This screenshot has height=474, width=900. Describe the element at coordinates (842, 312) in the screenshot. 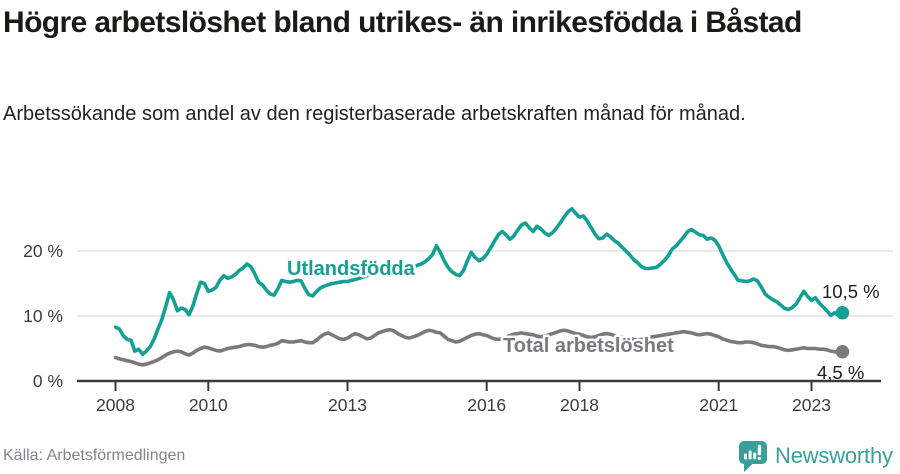

I see `end-dot-utlandsfodda` at that location.